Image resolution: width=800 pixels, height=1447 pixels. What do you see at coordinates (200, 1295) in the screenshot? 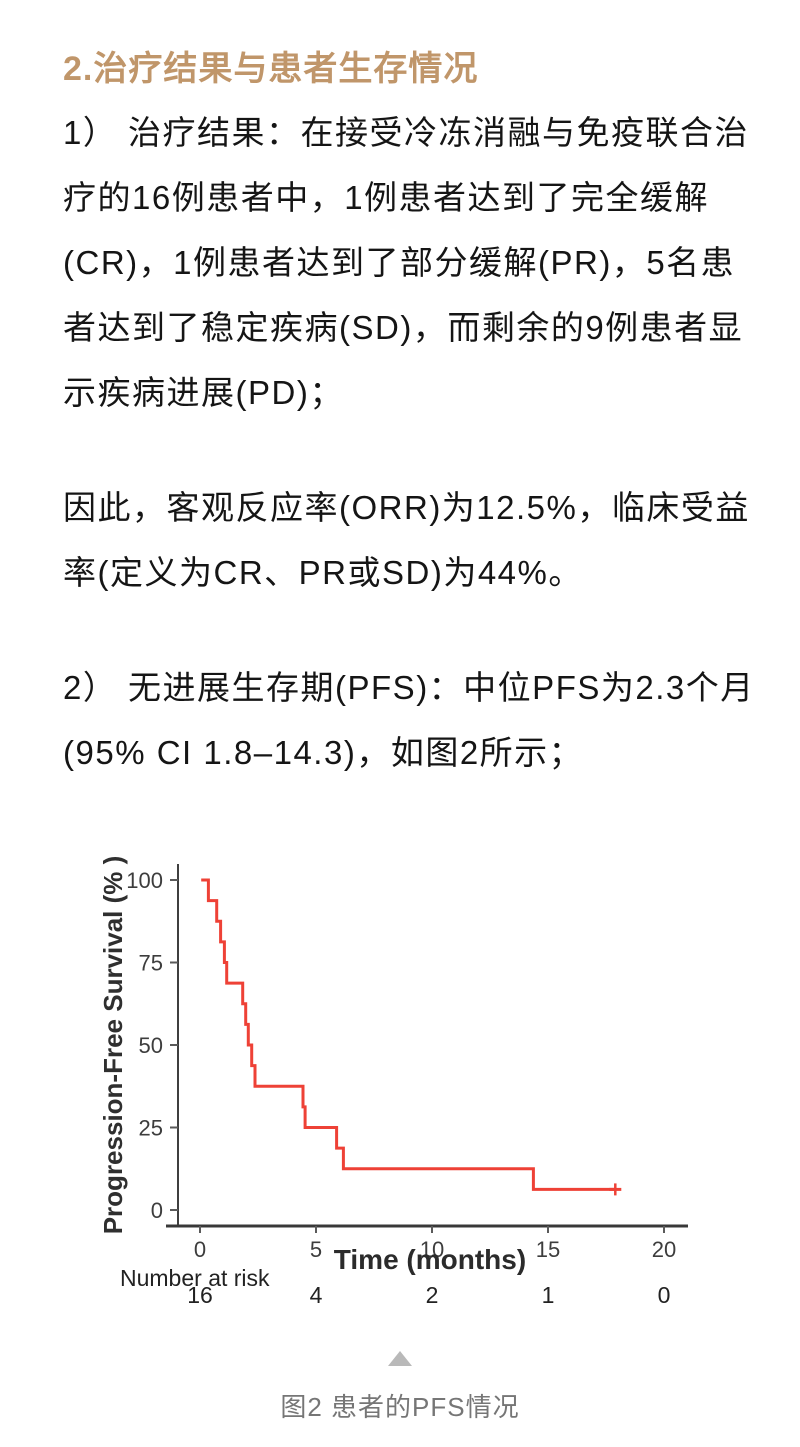
I see `number-at-risk-value: 16` at bounding box center [200, 1295].